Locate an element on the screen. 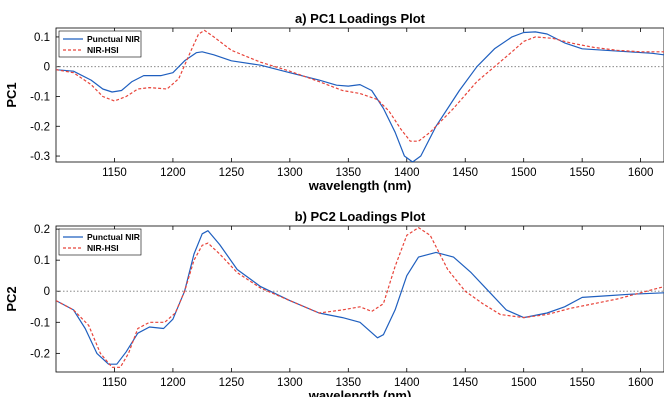  chart-title: b) PC2 Loadings Plot is located at coordinates (360, 216).